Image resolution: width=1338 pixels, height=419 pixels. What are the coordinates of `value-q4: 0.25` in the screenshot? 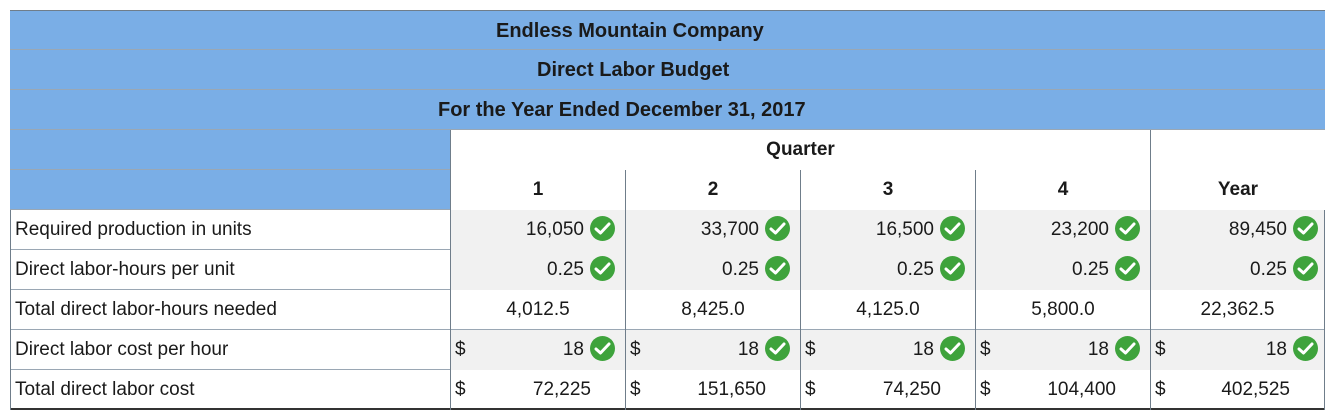 It's located at (1090, 269).